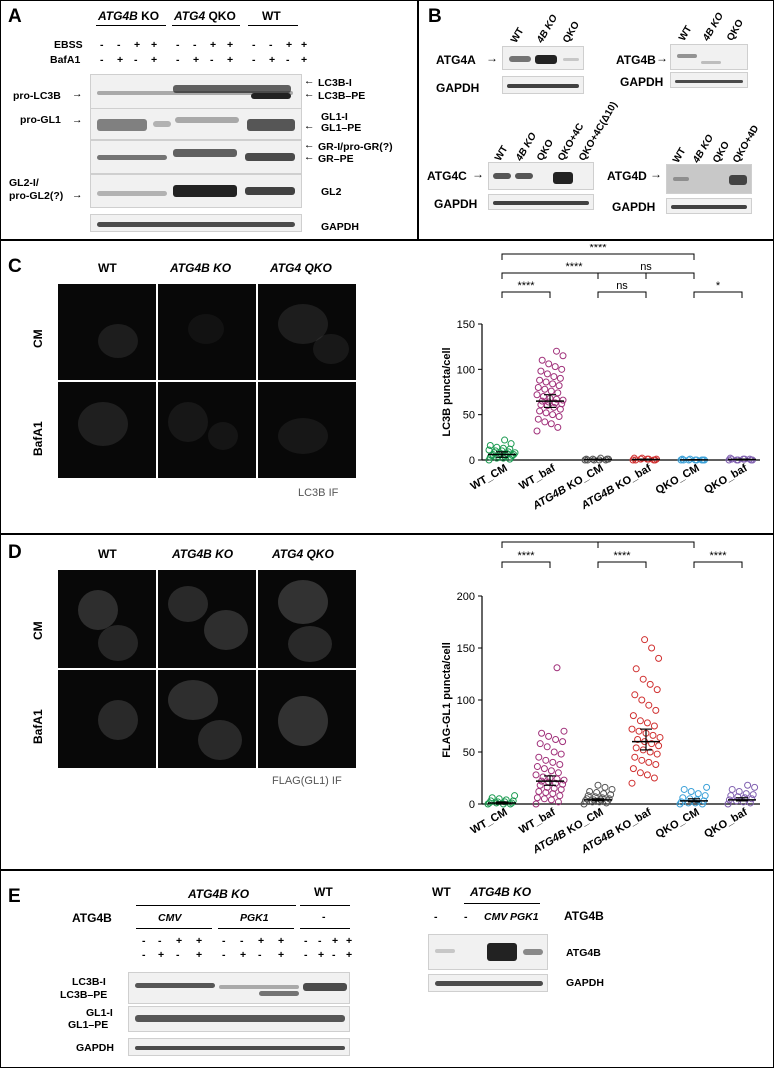  Describe the element at coordinates (84, 995) in the screenshot. I see `e-label-lc3b-pe: LC3B–PE` at that location.